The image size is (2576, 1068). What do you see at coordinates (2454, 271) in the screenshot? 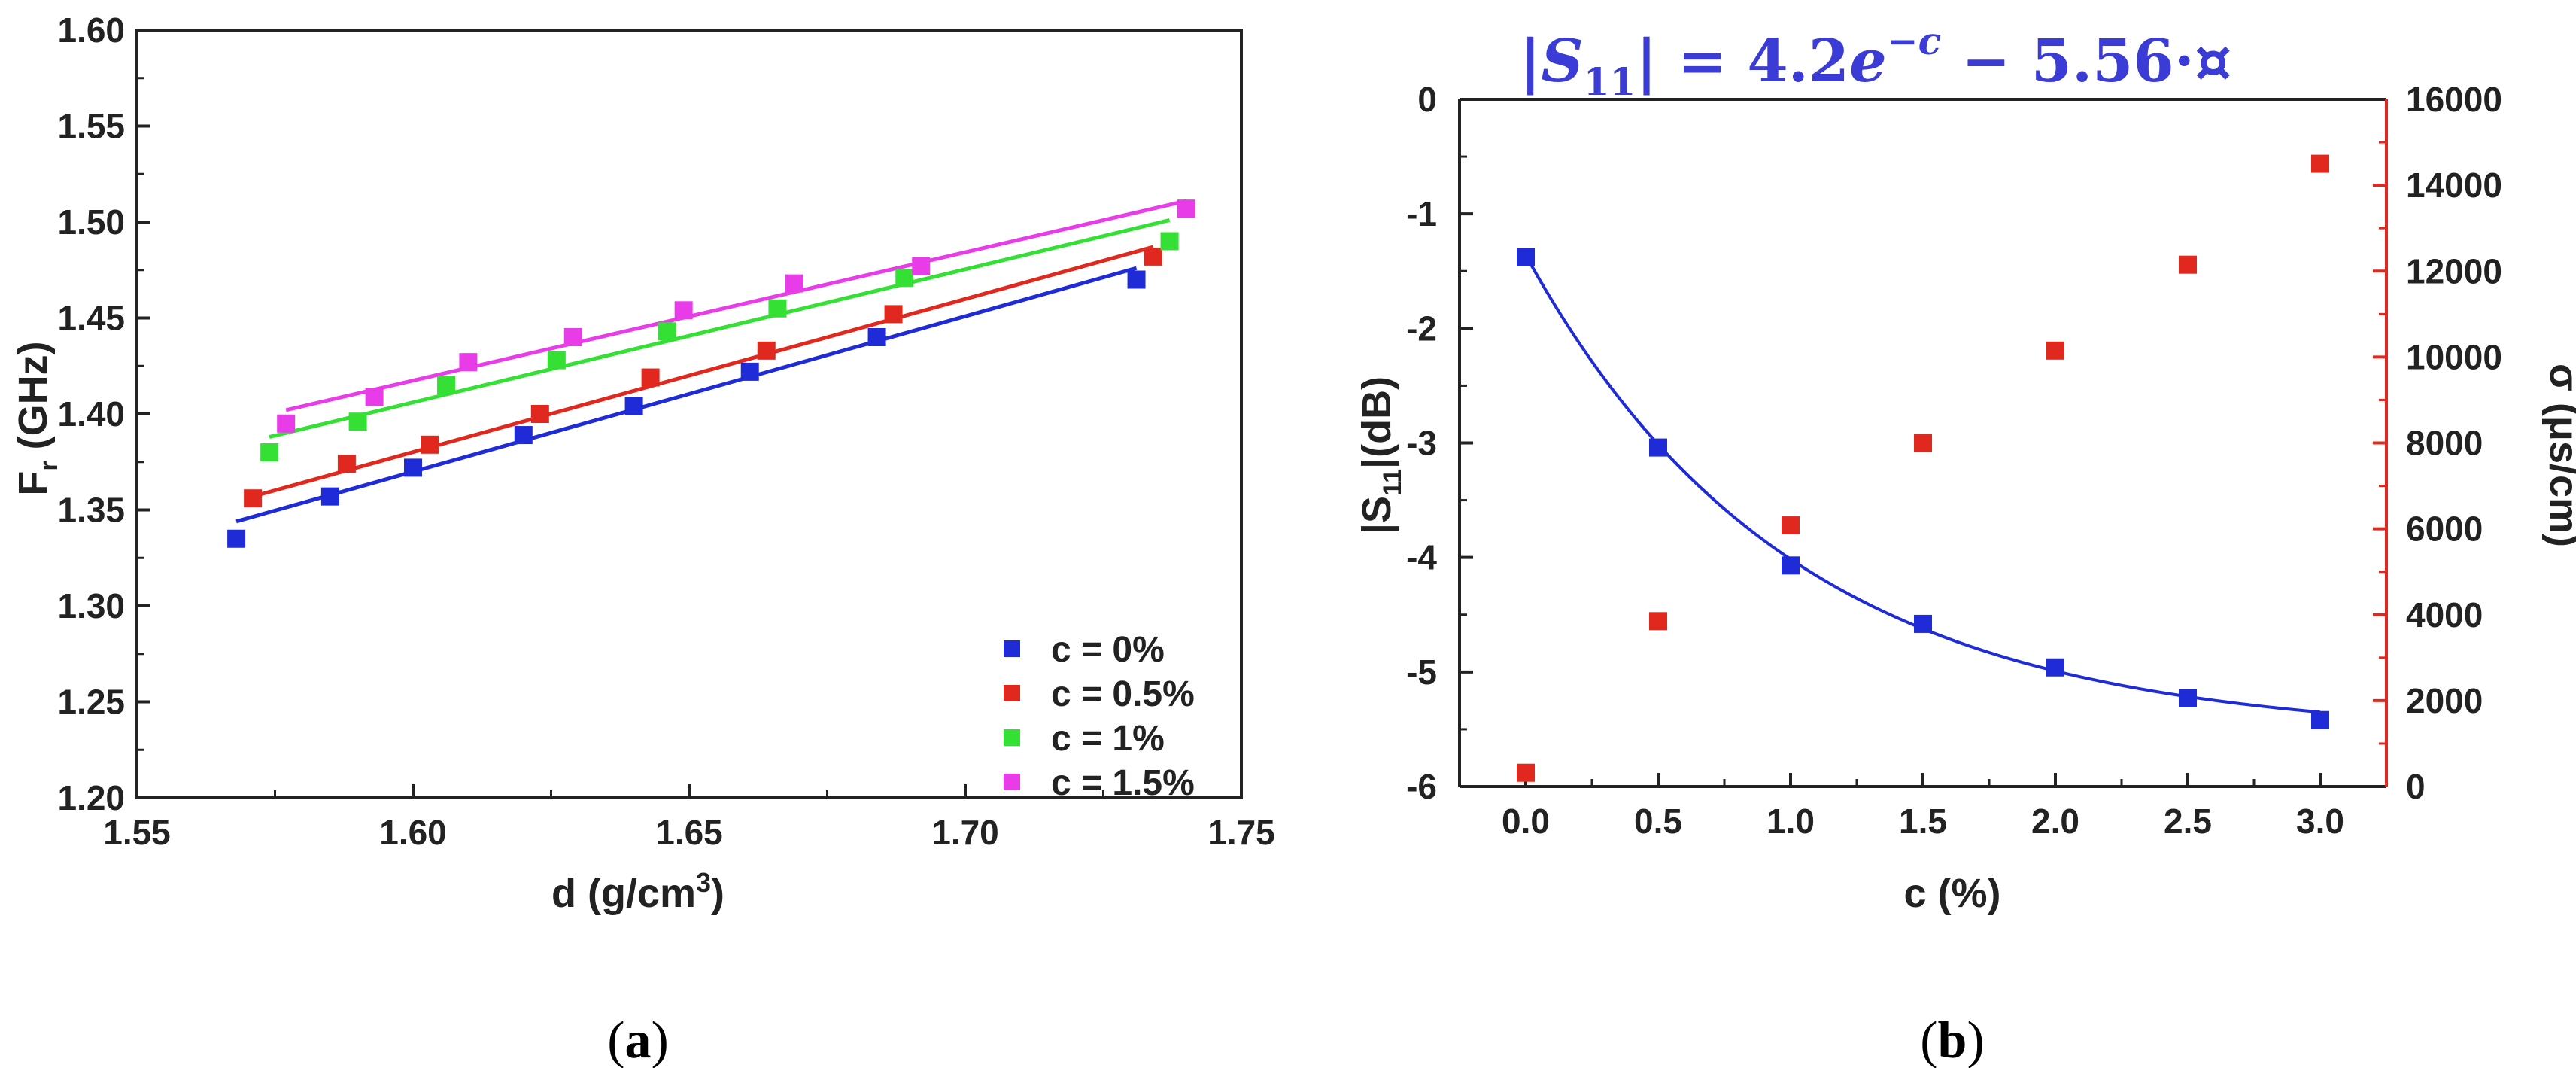
I see `chart-b-right-tick-label: 12000` at bounding box center [2454, 271].